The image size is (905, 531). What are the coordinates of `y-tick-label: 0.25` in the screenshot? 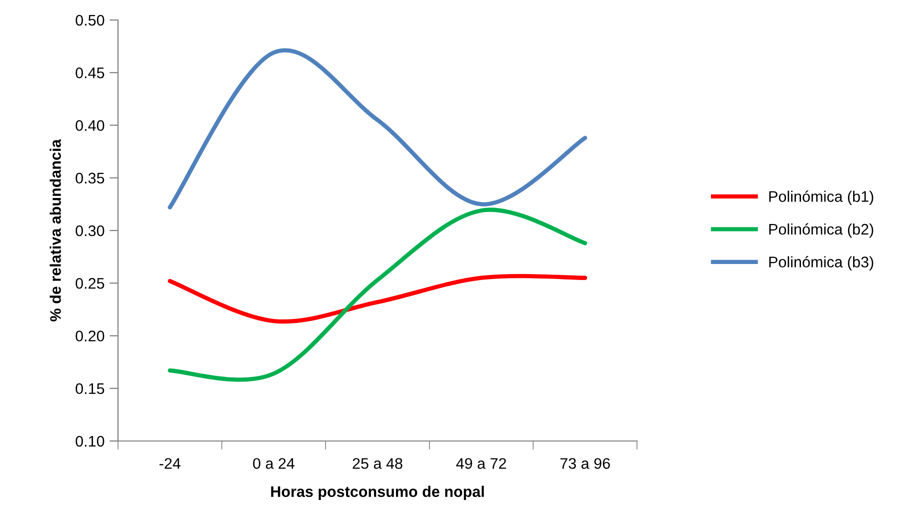 It's located at (90, 283).